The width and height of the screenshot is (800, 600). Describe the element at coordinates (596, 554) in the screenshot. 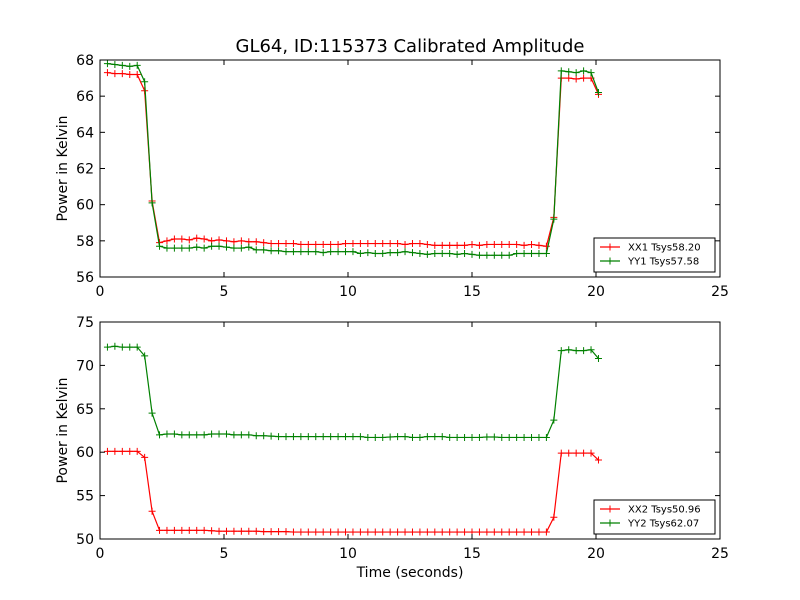

I see `bottom-x-tick-label: 20` at that location.